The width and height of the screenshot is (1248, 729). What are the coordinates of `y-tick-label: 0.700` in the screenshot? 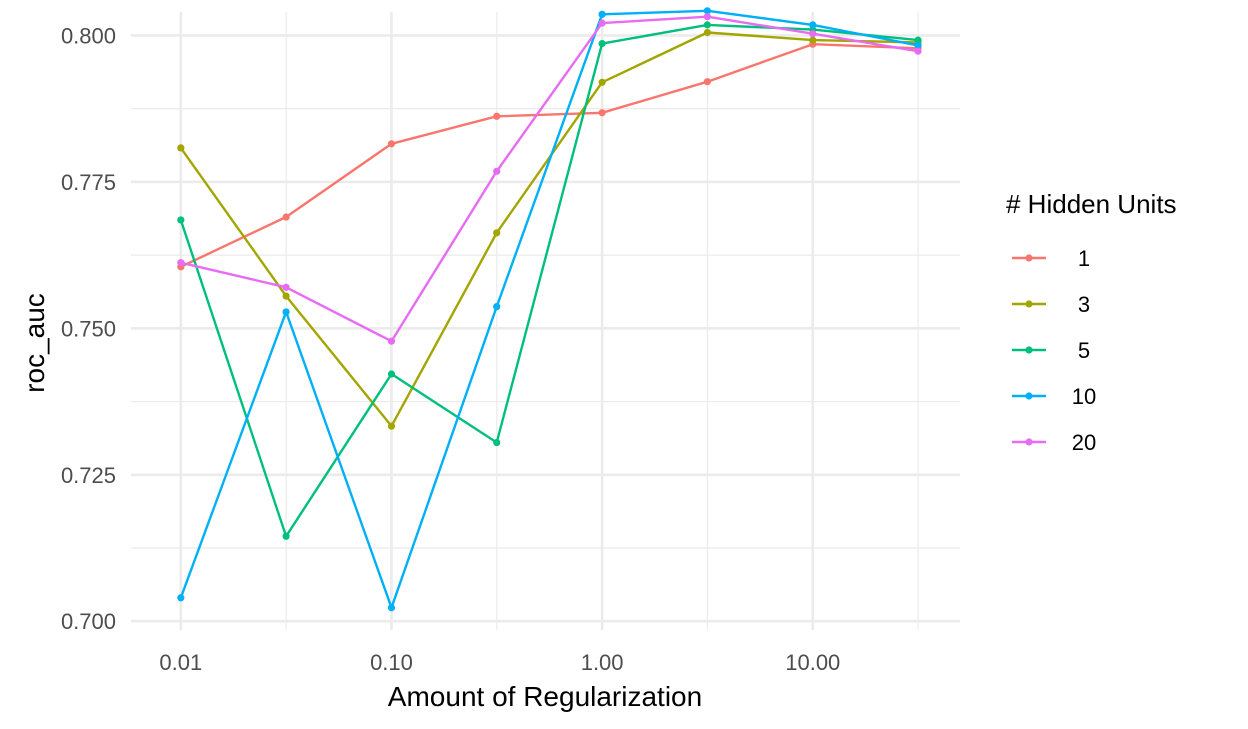 It's located at (88, 621).